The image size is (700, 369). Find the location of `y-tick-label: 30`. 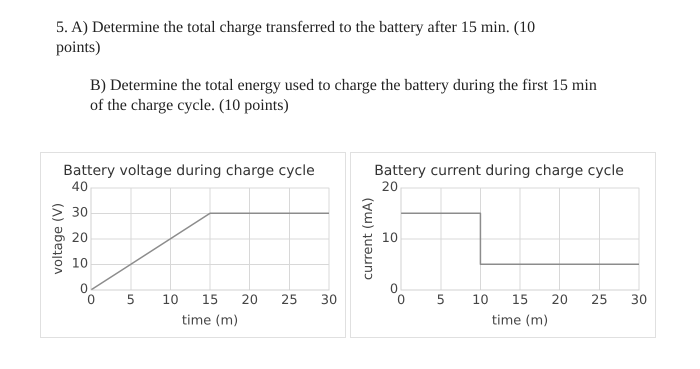

y-tick-label: 30 is located at coordinates (80, 213).